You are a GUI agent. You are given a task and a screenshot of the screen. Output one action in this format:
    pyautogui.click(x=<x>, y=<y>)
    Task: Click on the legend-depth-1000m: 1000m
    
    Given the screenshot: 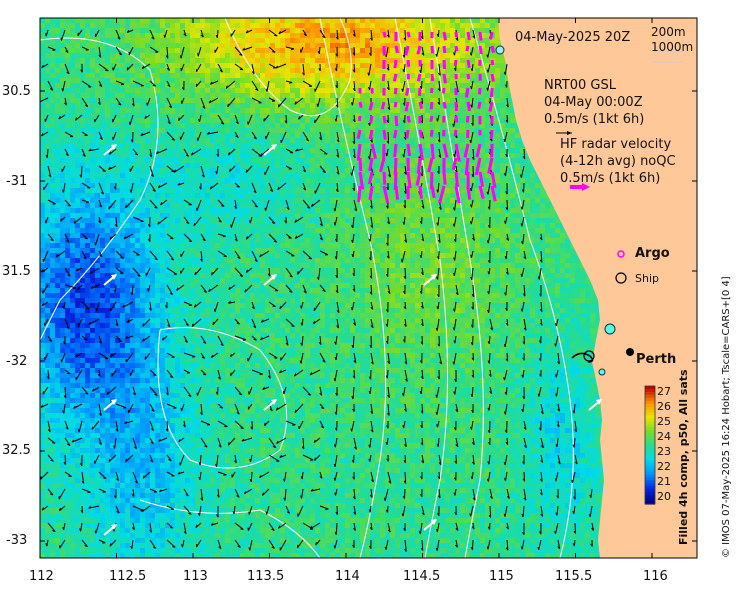 What is the action you would take?
    pyautogui.click(x=672, y=47)
    